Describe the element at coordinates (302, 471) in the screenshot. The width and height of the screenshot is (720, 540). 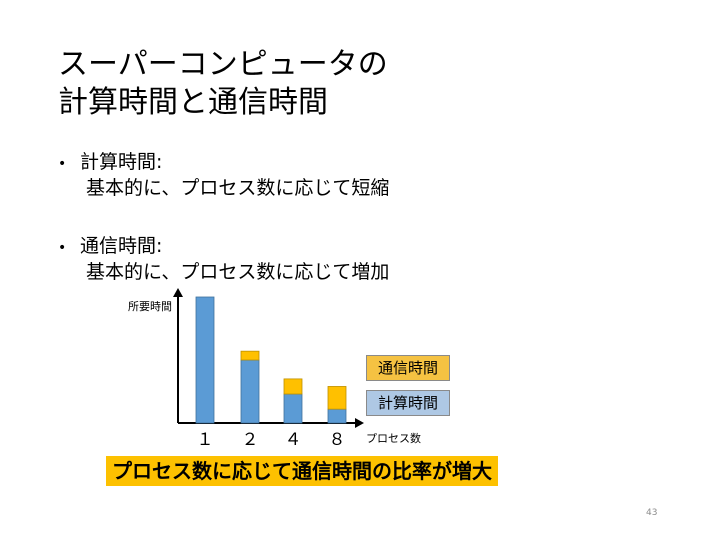
I see `conclusion-banner: プロセス数に応じて通信時間の比率が増大` at that location.